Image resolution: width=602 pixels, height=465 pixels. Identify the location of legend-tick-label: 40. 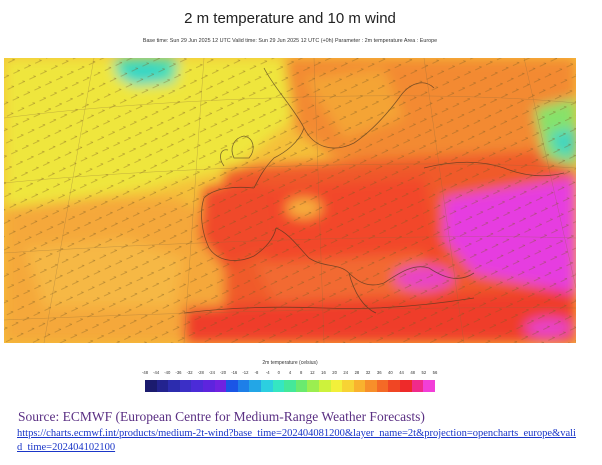
(390, 372).